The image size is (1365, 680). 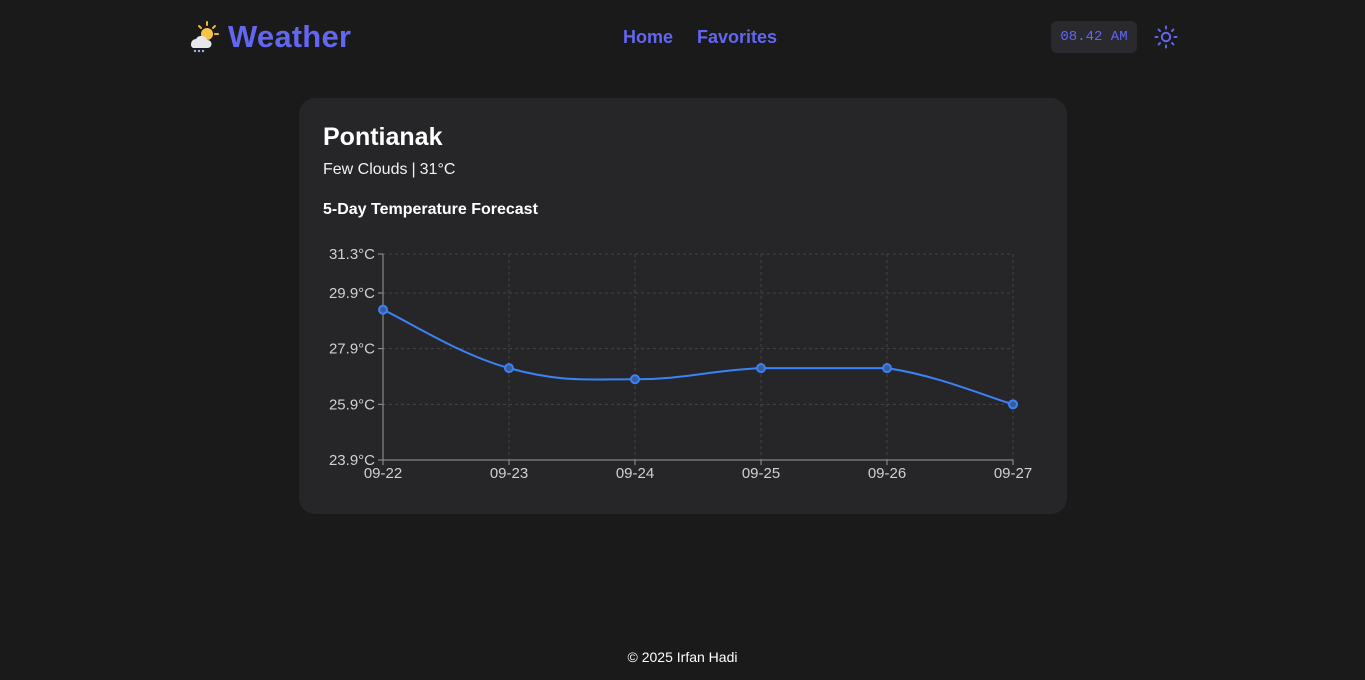 I want to click on temperature-series-line, so click(x=698, y=357).